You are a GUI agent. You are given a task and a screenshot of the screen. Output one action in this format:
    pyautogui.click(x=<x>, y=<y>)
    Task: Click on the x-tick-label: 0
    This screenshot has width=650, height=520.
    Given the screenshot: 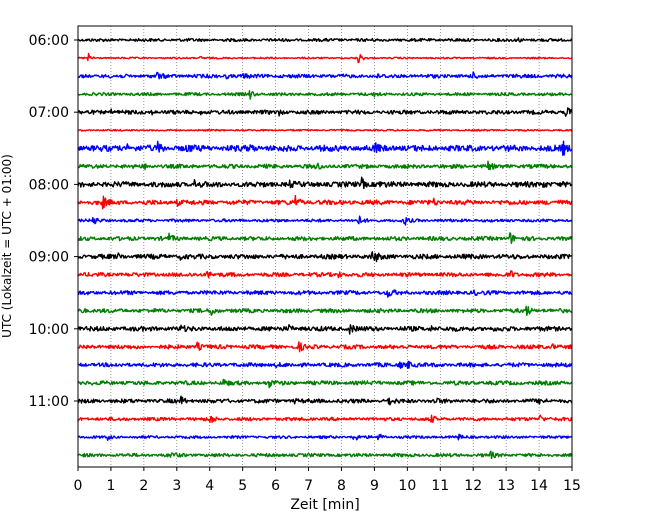 What is the action you would take?
    pyautogui.click(x=78, y=486)
    